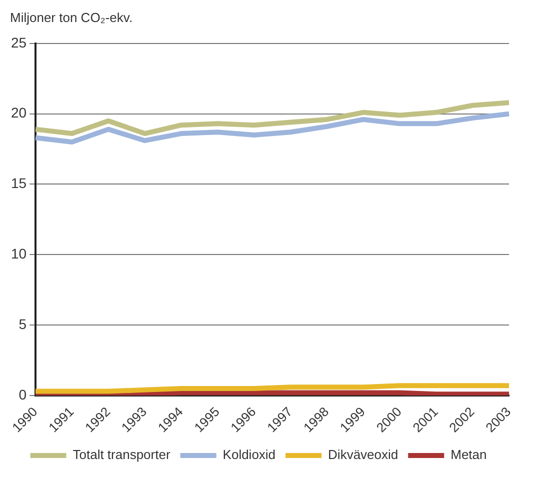  I want to click on y-tick-label: 25, so click(18, 42).